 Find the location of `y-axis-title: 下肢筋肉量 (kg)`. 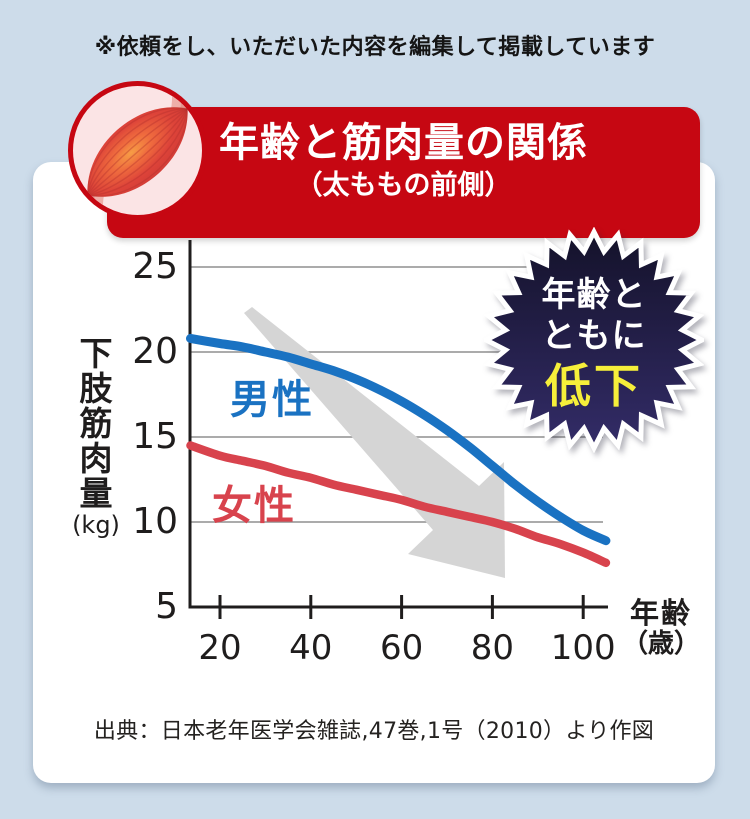

y-axis-title: 下肢筋肉量 (kg) is located at coordinates (96, 437).